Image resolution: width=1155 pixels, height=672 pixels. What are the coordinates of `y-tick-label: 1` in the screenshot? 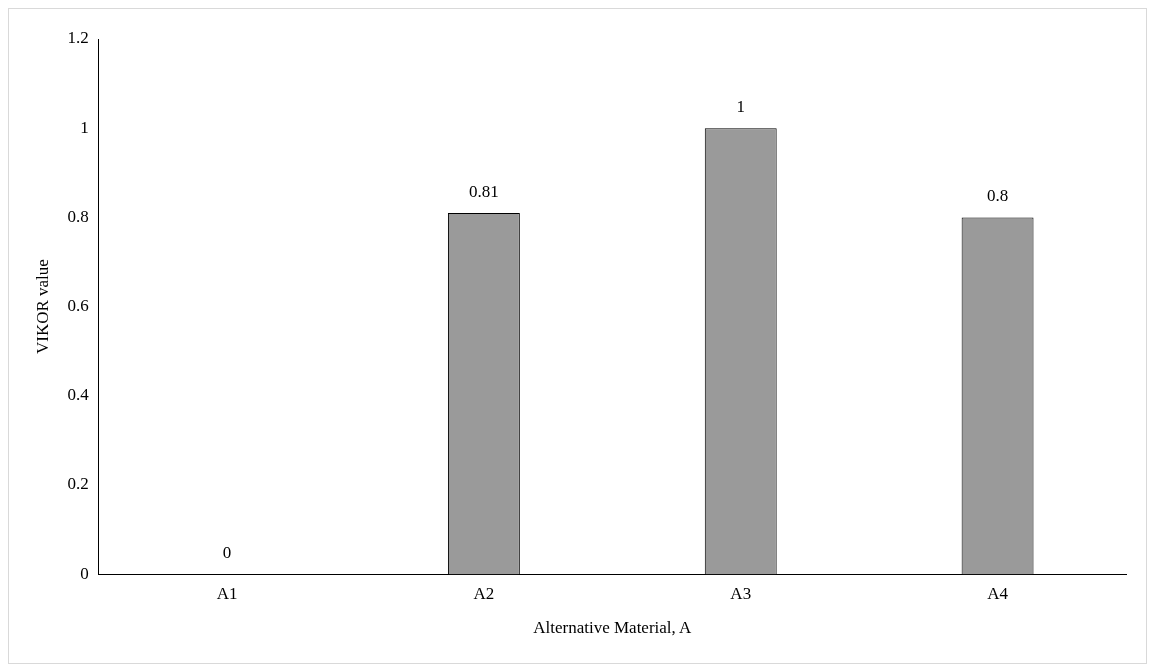 It's located at (84, 127).